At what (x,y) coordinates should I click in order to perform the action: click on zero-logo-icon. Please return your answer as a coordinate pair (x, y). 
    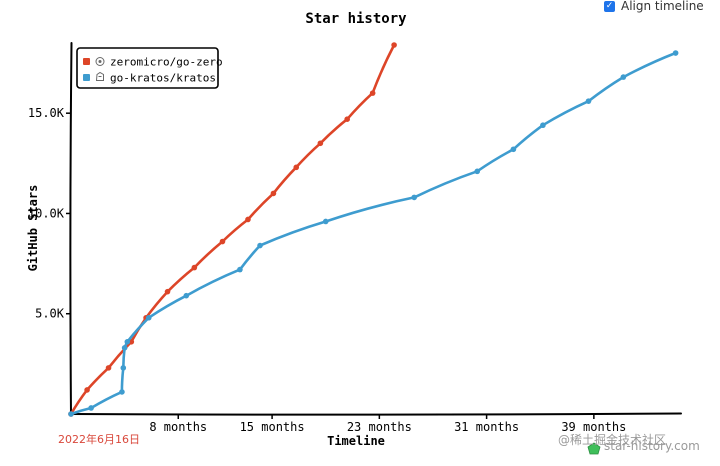
    Looking at the image, I should click on (100, 61).